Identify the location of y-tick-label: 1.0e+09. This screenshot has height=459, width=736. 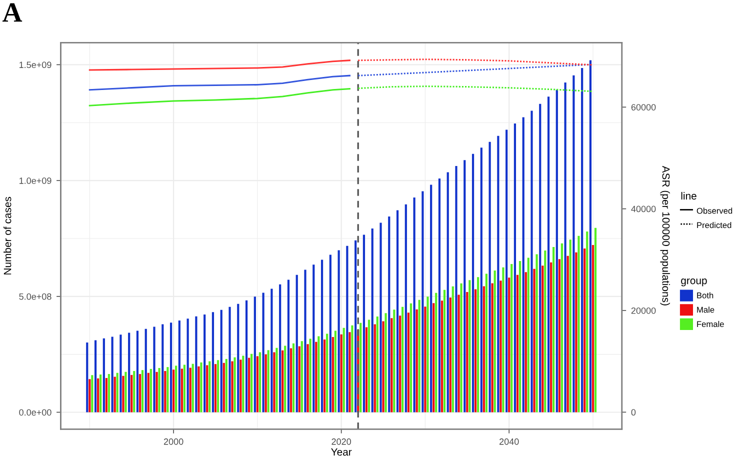
(36, 181).